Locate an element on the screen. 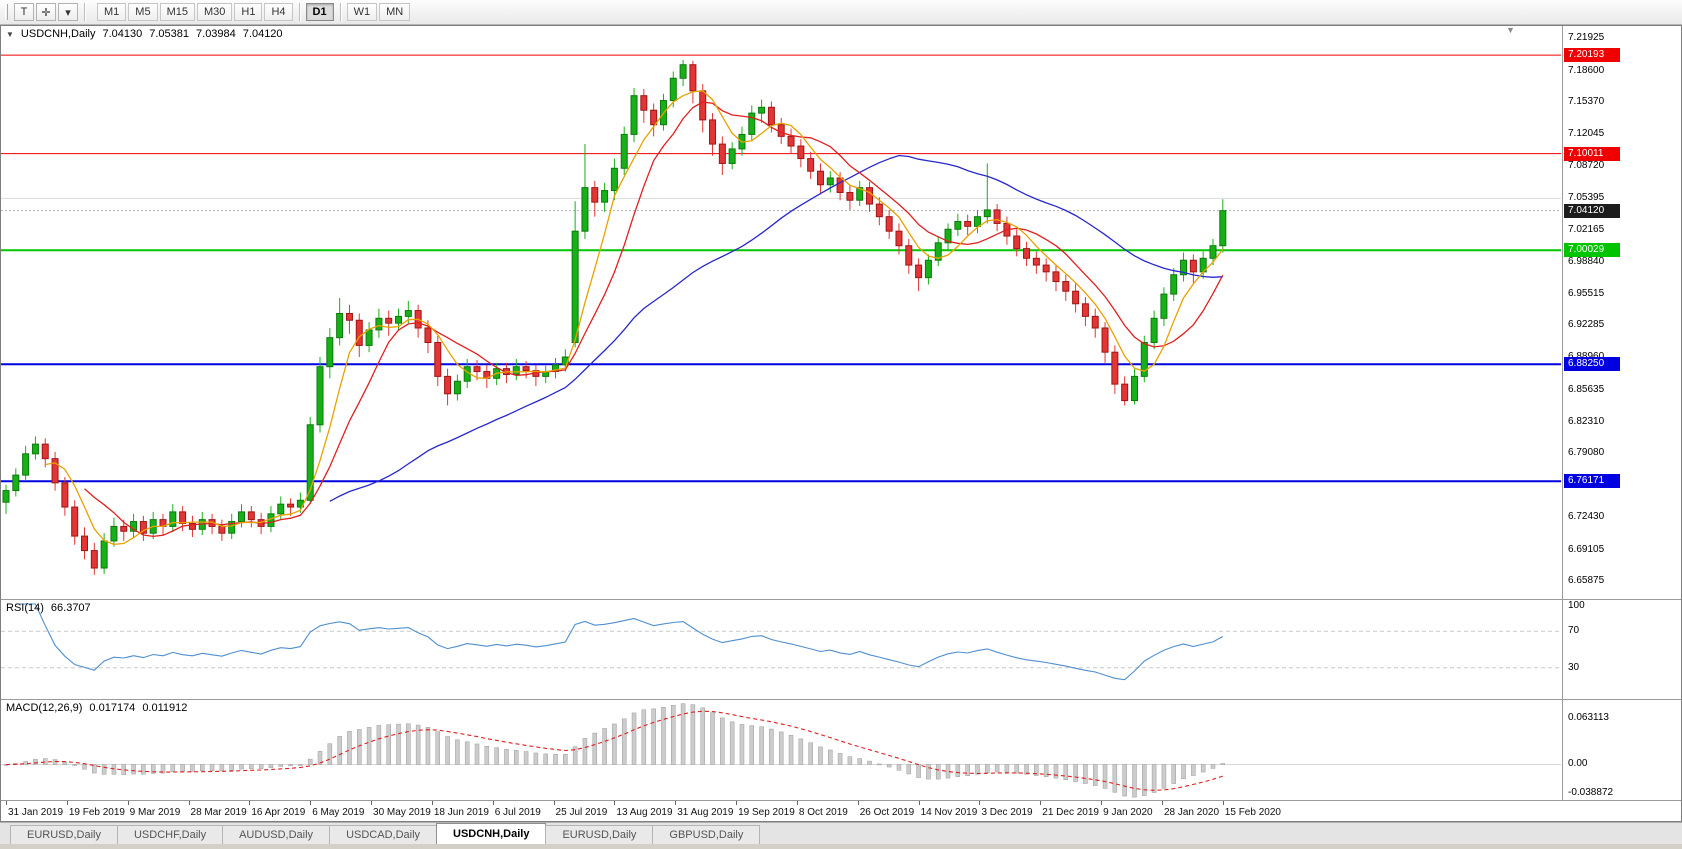 Image resolution: width=1682 pixels, height=849 pixels. timeframe-button-m30: M30 is located at coordinates (214, 12).